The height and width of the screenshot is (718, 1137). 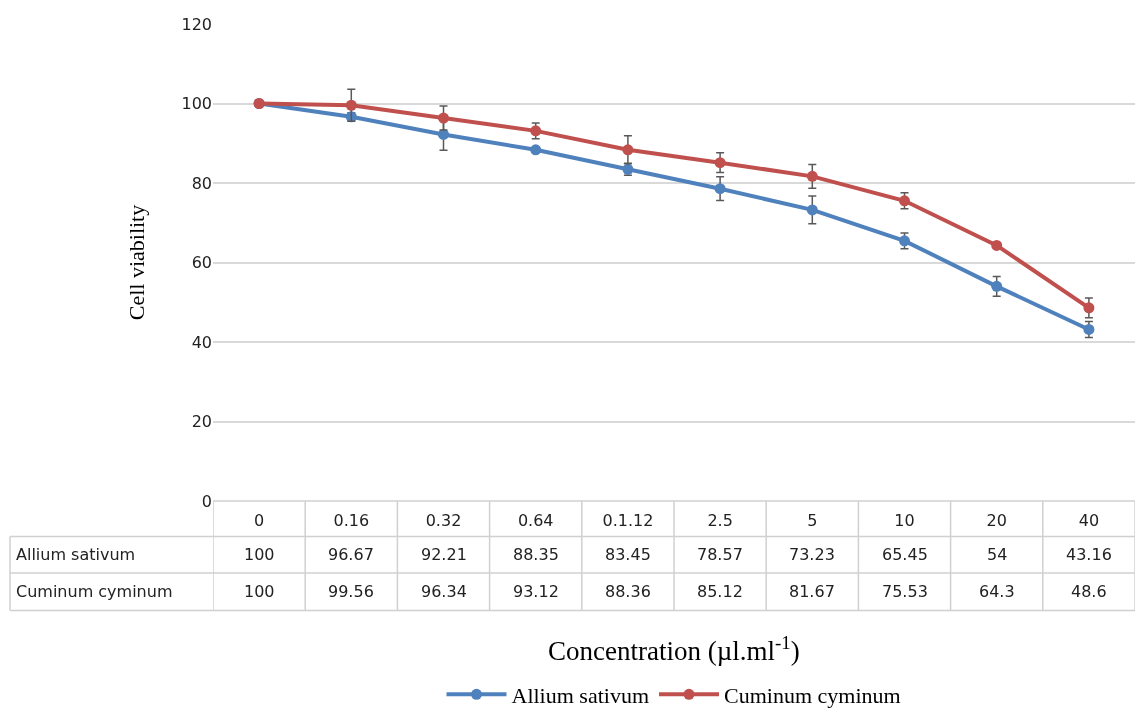 I want to click on legend-label: Allium sativum, so click(x=580, y=695).